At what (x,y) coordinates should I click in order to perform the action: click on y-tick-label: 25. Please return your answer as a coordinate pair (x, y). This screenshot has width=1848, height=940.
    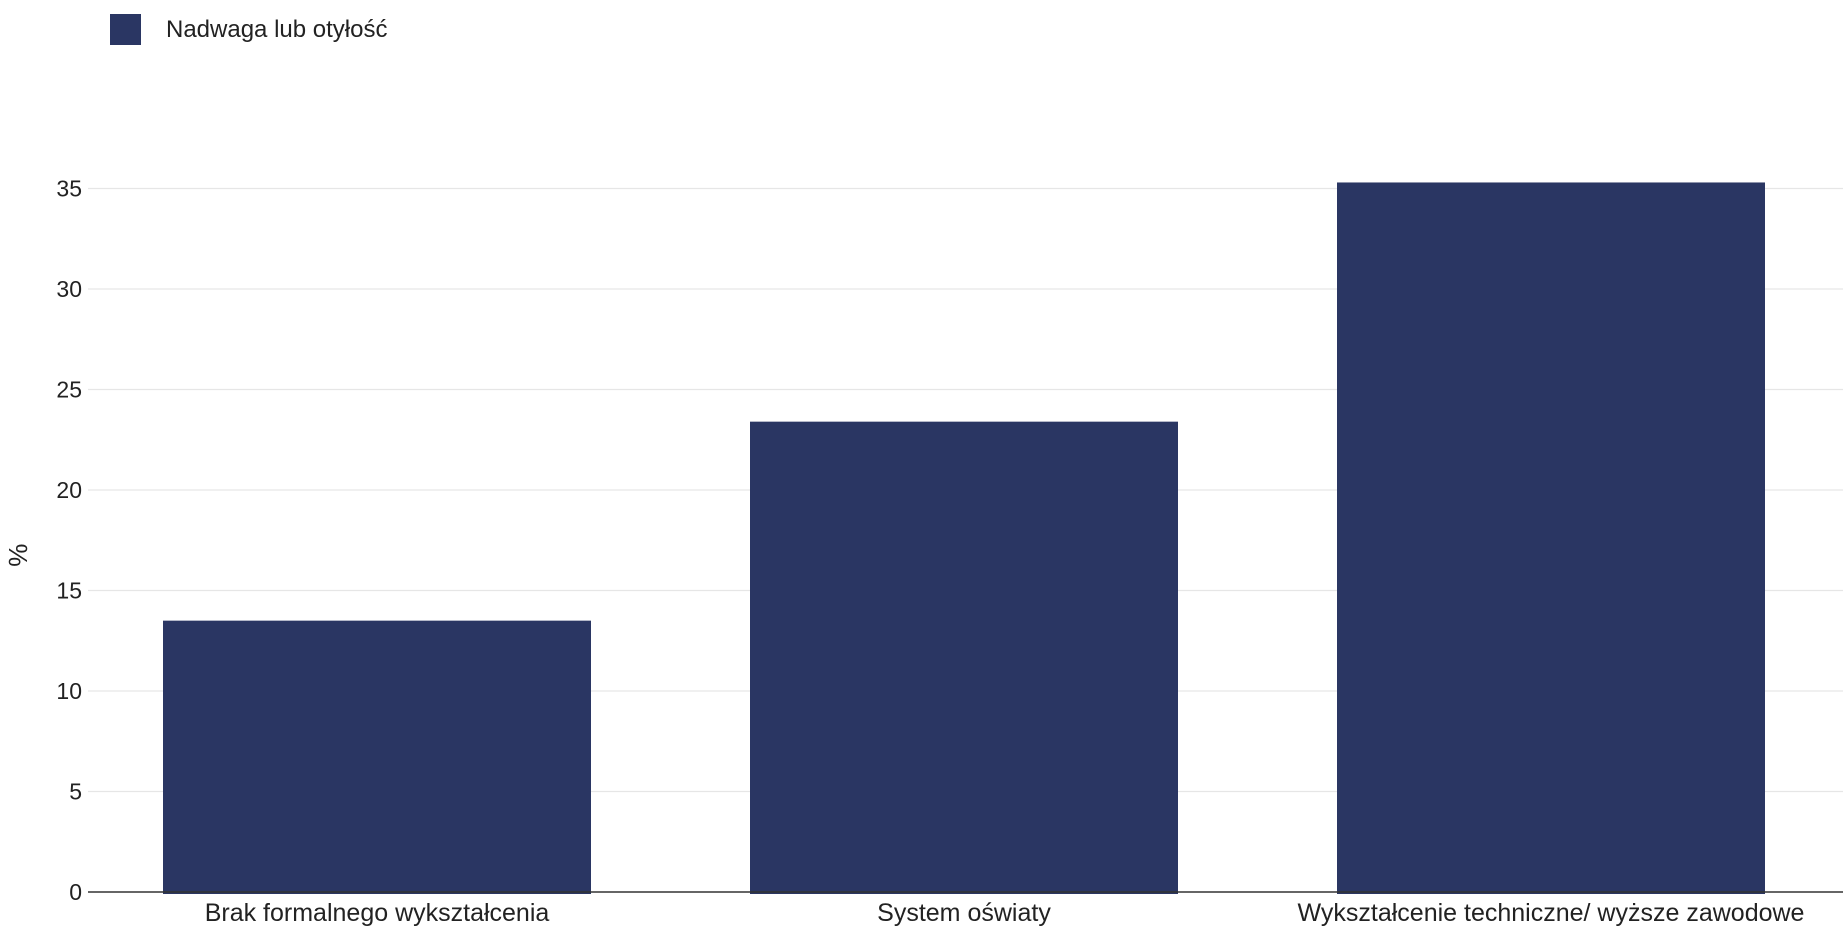
    Looking at the image, I should click on (69, 390).